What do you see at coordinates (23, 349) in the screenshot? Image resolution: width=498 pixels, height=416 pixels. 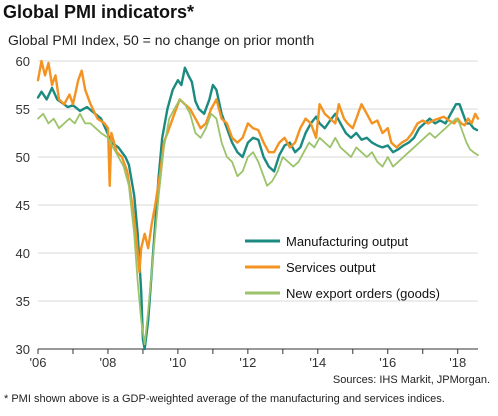 I see `y-tick-label: 30` at bounding box center [23, 349].